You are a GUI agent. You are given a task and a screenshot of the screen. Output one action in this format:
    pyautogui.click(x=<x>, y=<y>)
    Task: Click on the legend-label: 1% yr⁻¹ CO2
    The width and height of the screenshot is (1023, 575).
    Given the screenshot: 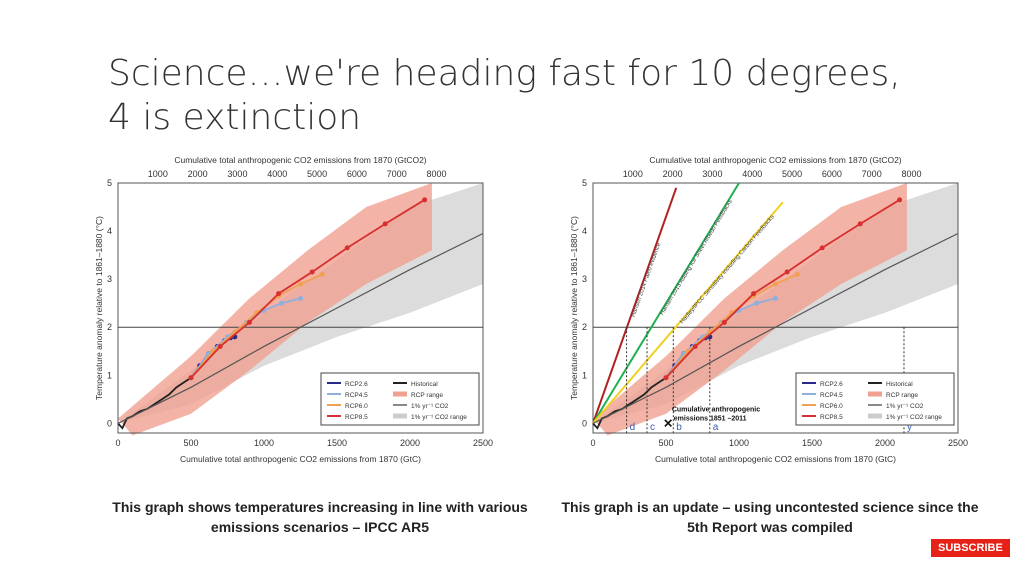 What is the action you would take?
    pyautogui.click(x=905, y=406)
    